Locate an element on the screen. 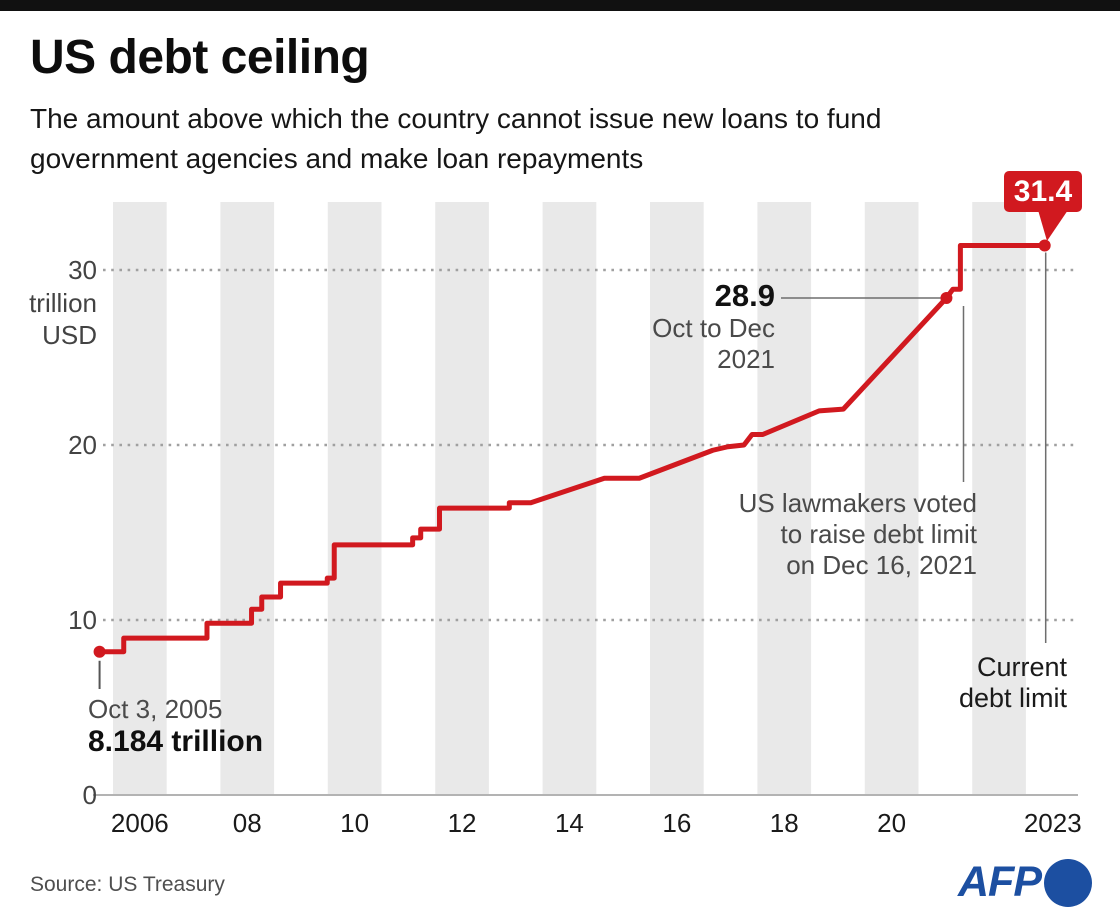  x-axis-label-10: 10 is located at coordinates (355, 823).